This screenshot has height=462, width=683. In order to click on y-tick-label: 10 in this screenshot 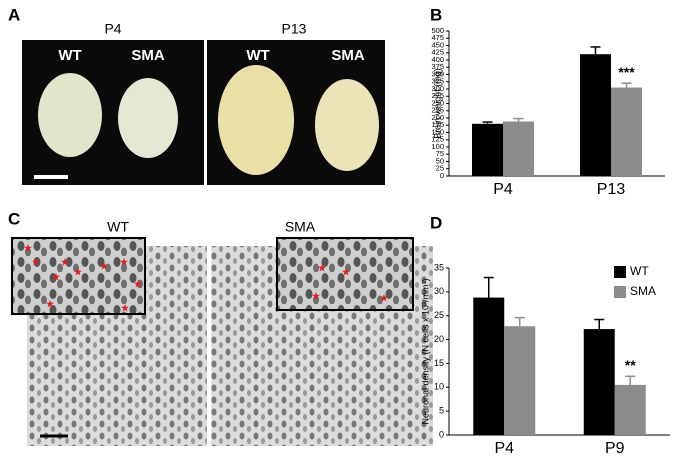, I will do `click(439, 387)`.